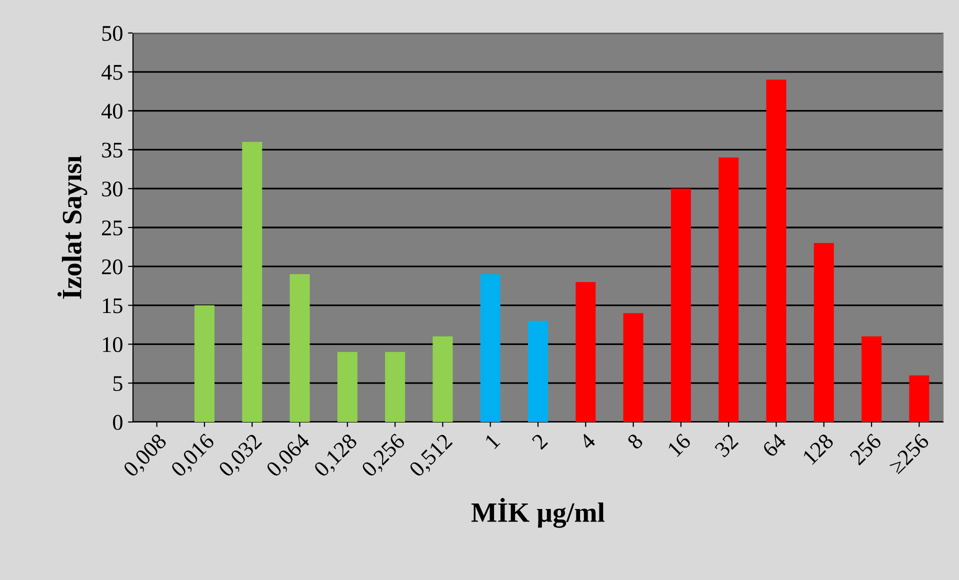 This screenshot has width=959, height=580. What do you see at coordinates (117, 384) in the screenshot?
I see `y-tick-label: 5` at bounding box center [117, 384].